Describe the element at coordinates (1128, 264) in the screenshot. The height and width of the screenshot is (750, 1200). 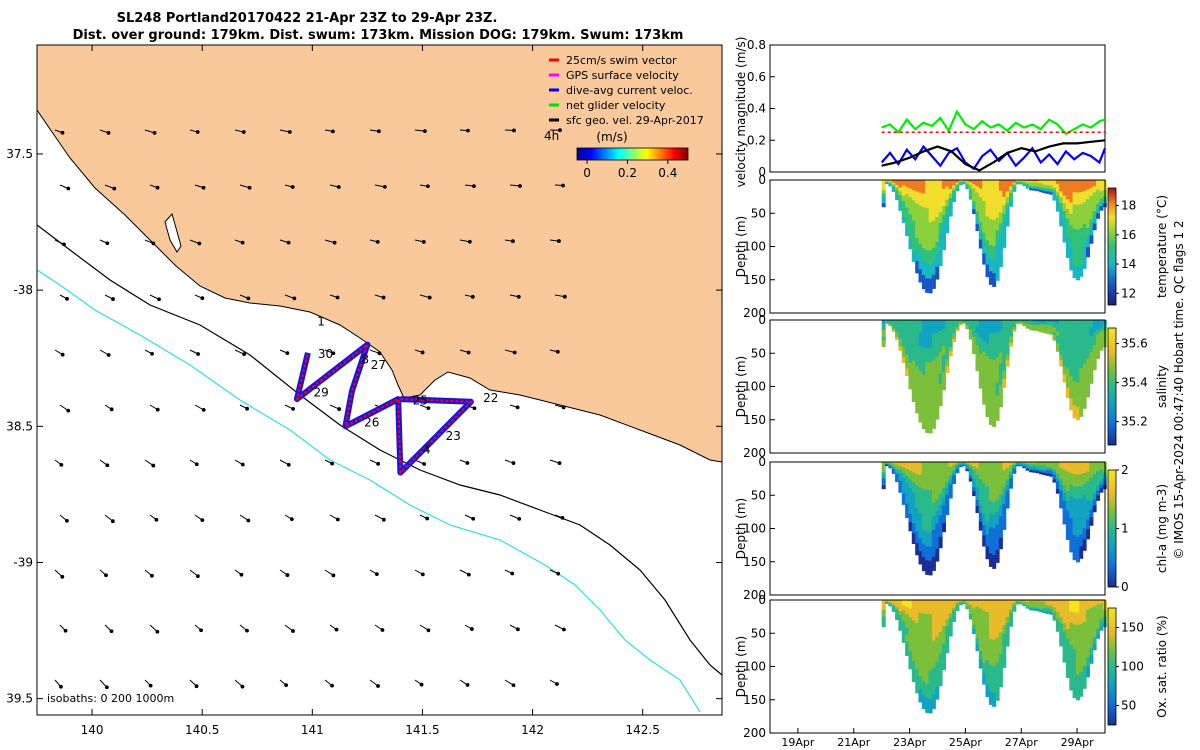
I see `colorbar-tick-label: 14` at that location.